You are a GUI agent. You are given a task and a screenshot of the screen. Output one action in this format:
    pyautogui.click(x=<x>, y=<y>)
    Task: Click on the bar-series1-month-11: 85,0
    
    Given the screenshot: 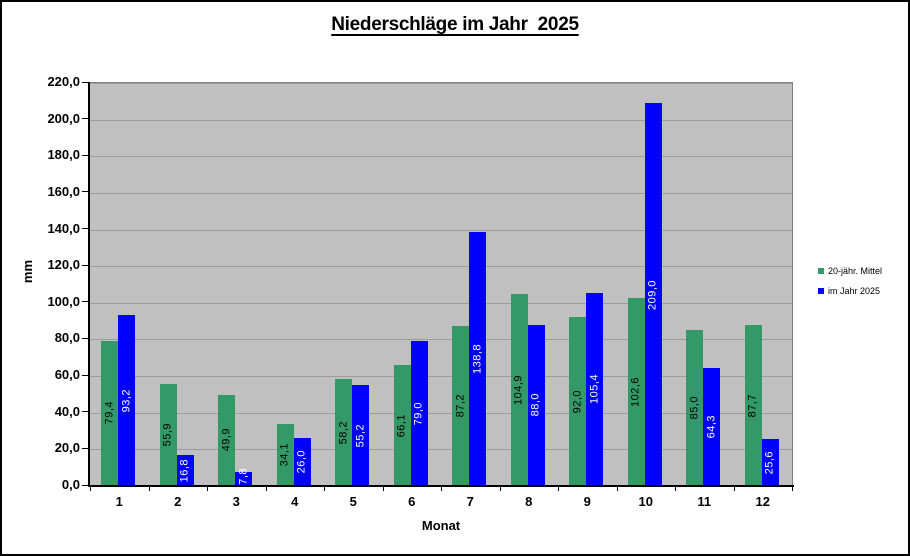 What is the action you would take?
    pyautogui.click(x=694, y=408)
    